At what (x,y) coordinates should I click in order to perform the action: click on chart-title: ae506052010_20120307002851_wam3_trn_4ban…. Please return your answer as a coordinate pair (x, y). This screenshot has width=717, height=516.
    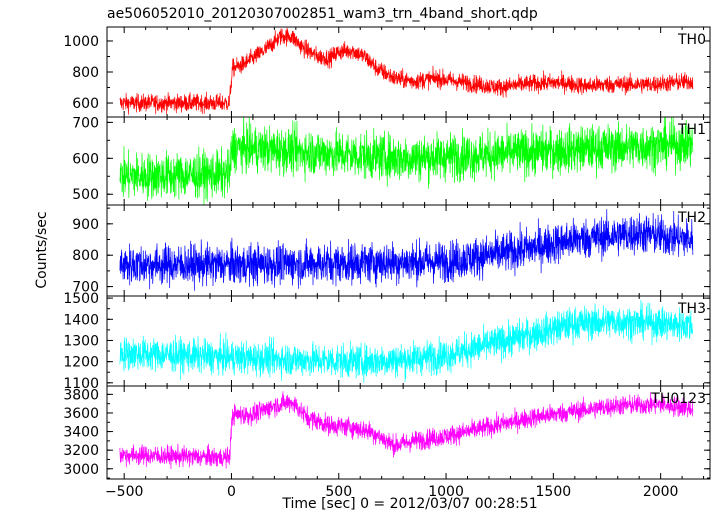
    Looking at the image, I should click on (322, 14).